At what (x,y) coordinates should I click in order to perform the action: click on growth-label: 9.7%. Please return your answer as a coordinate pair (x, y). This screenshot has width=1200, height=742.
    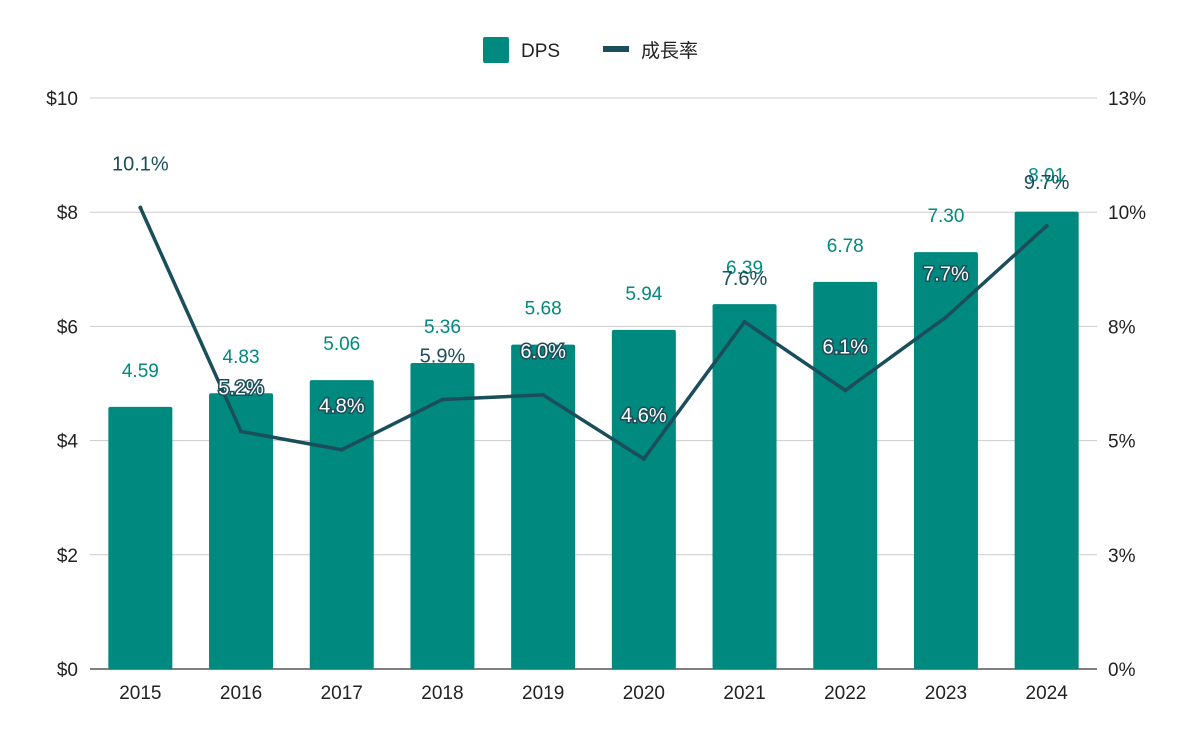
    Looking at the image, I should click on (1047, 183).